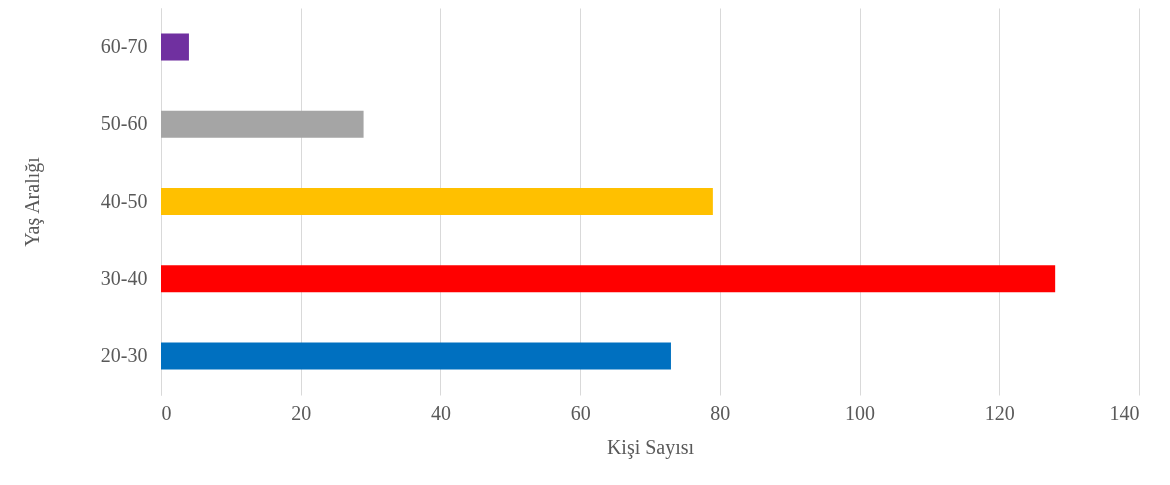 The image size is (1170, 485). Describe the element at coordinates (124, 200) in the screenshot. I see `y-tick-label: 40-50` at that location.